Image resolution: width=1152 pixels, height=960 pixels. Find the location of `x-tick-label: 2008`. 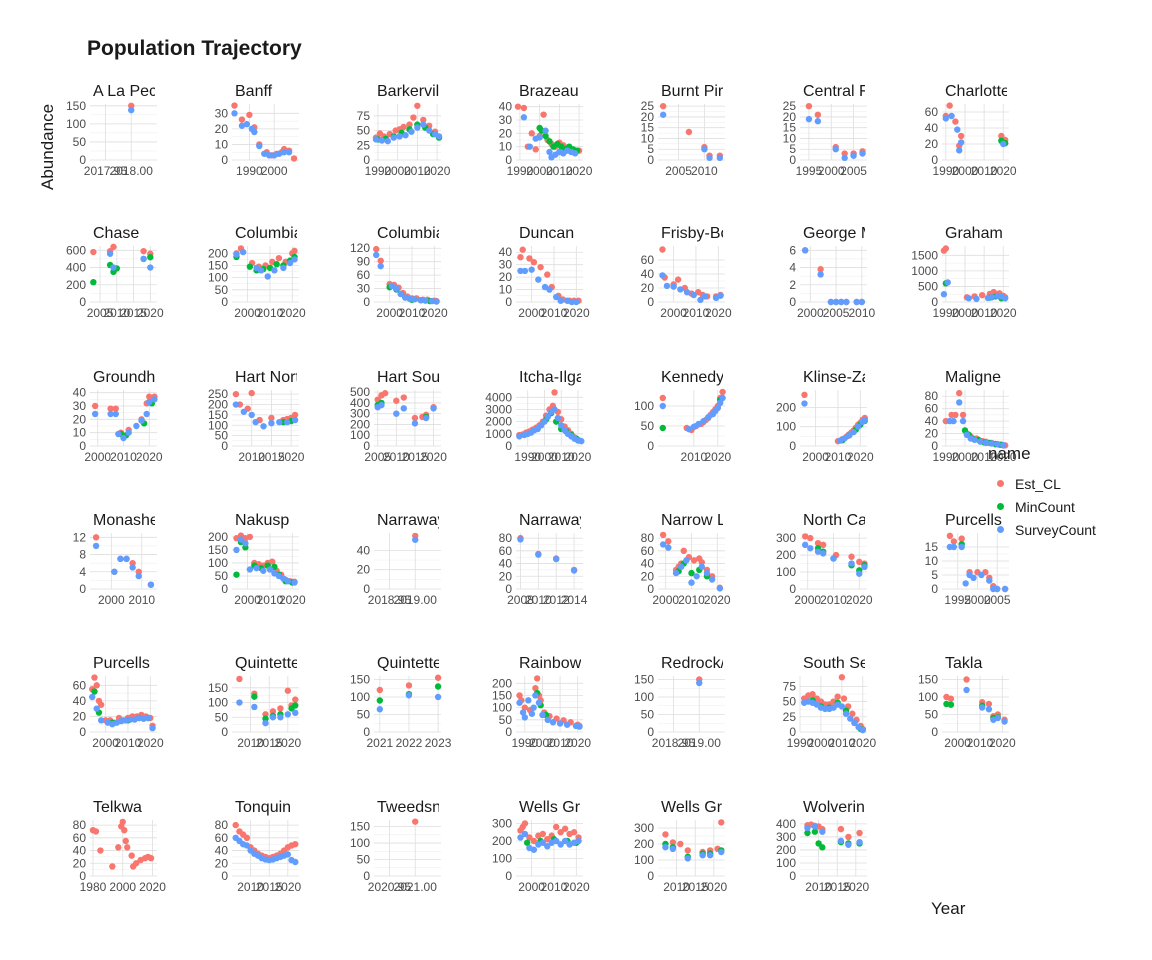

x-tick-label: 2008 is located at coordinates (520, 600).